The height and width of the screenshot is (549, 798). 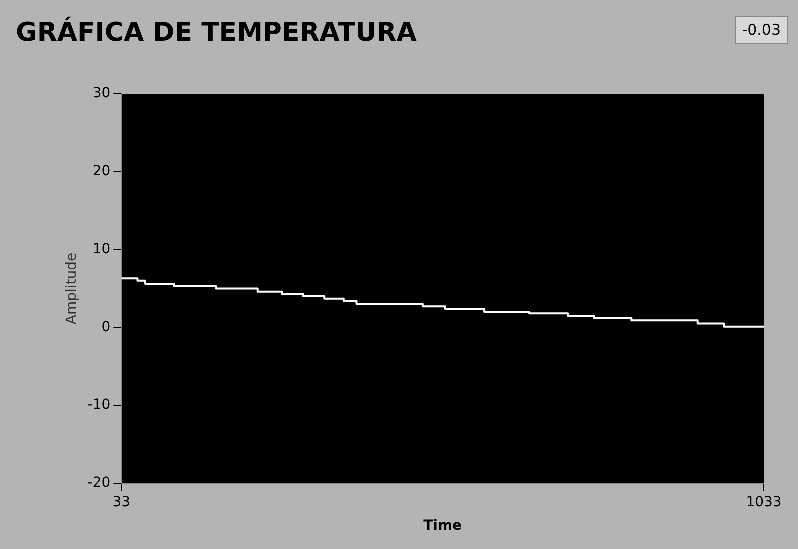 I want to click on y-axis-title: Amplitude, so click(x=72, y=288).